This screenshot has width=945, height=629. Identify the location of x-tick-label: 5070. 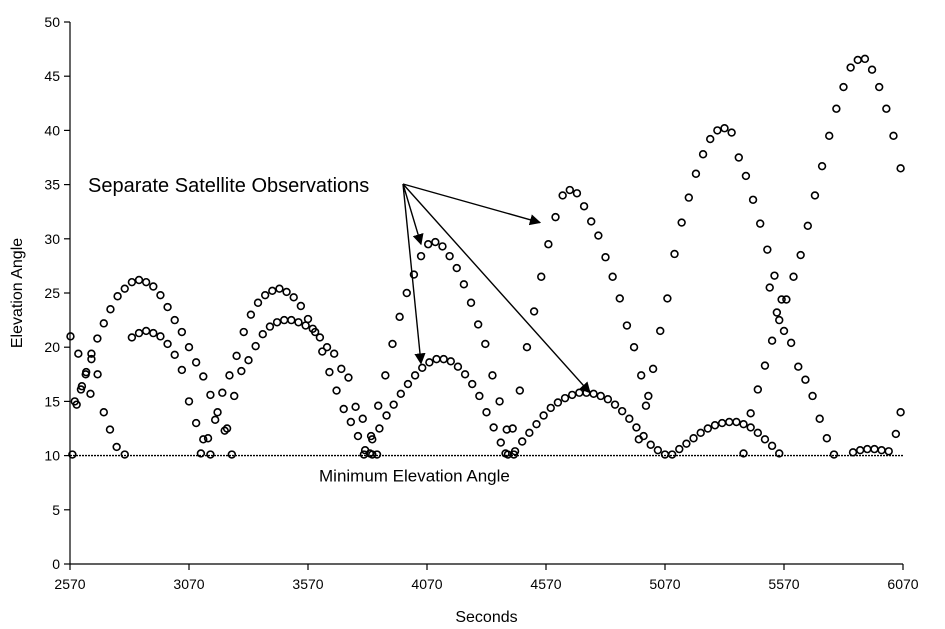
(664, 584).